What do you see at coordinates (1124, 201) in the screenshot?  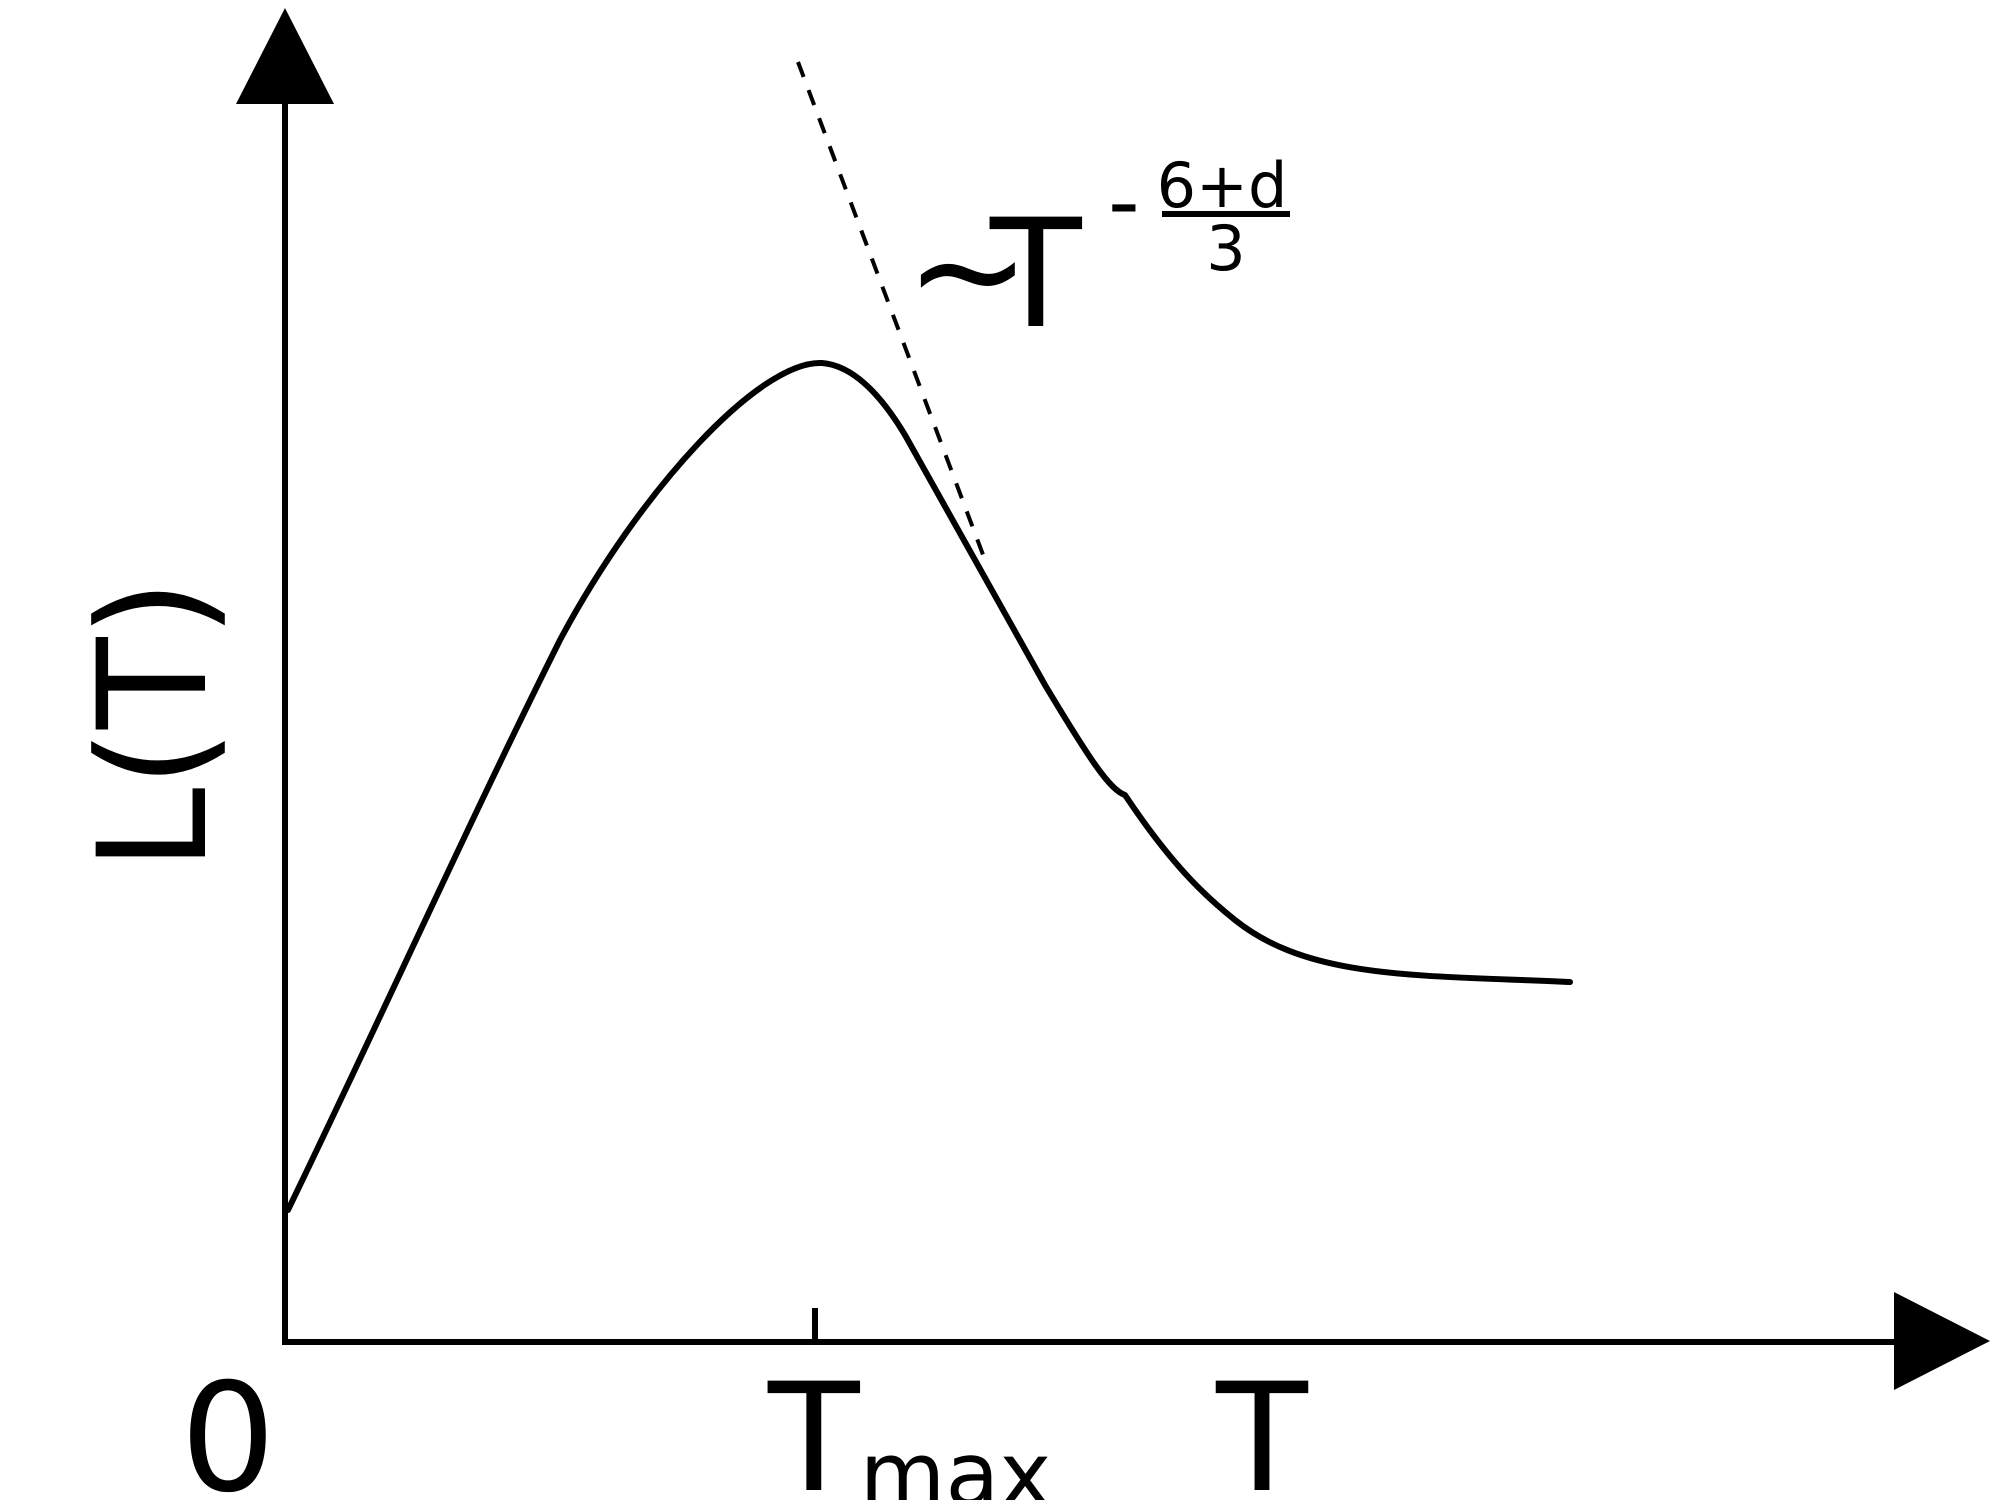 I see `power-law-exponent-sign: -` at bounding box center [1124, 201].